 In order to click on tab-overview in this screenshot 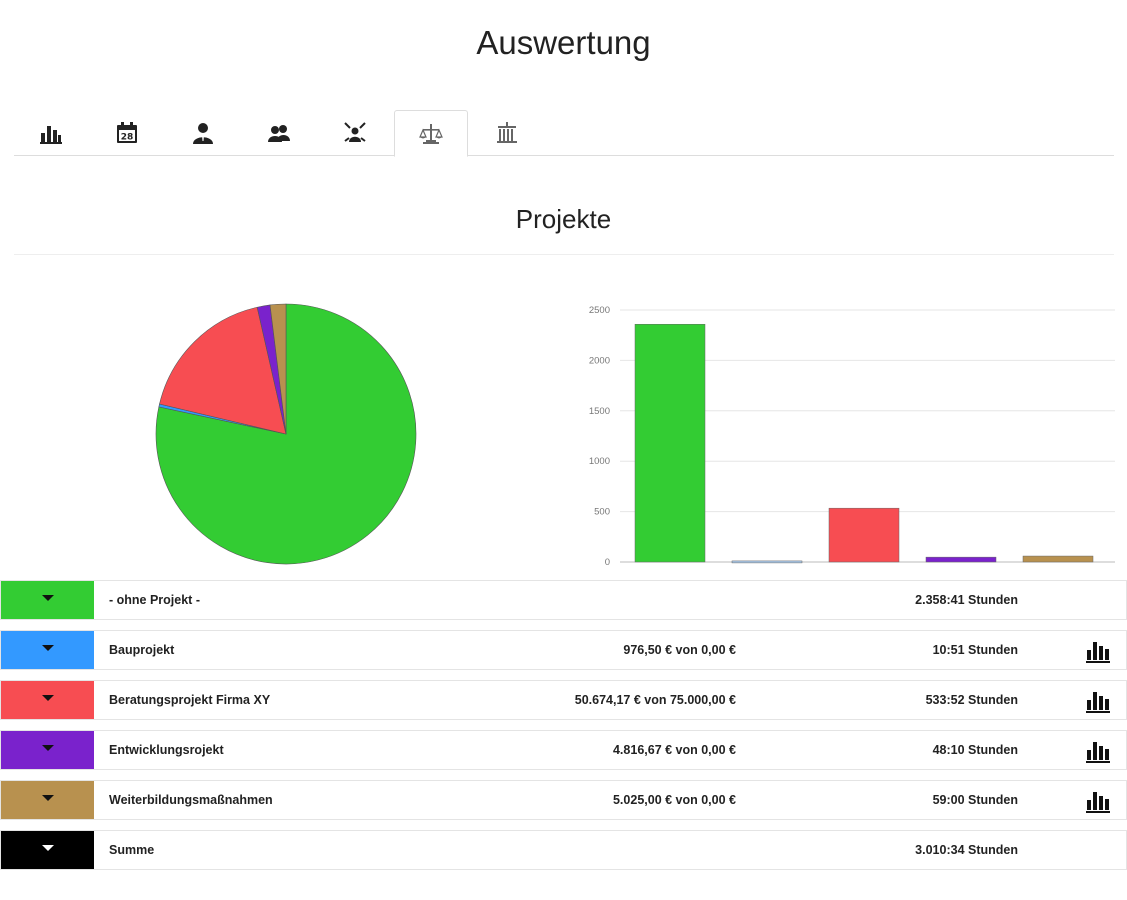, I will do `click(51, 133)`.